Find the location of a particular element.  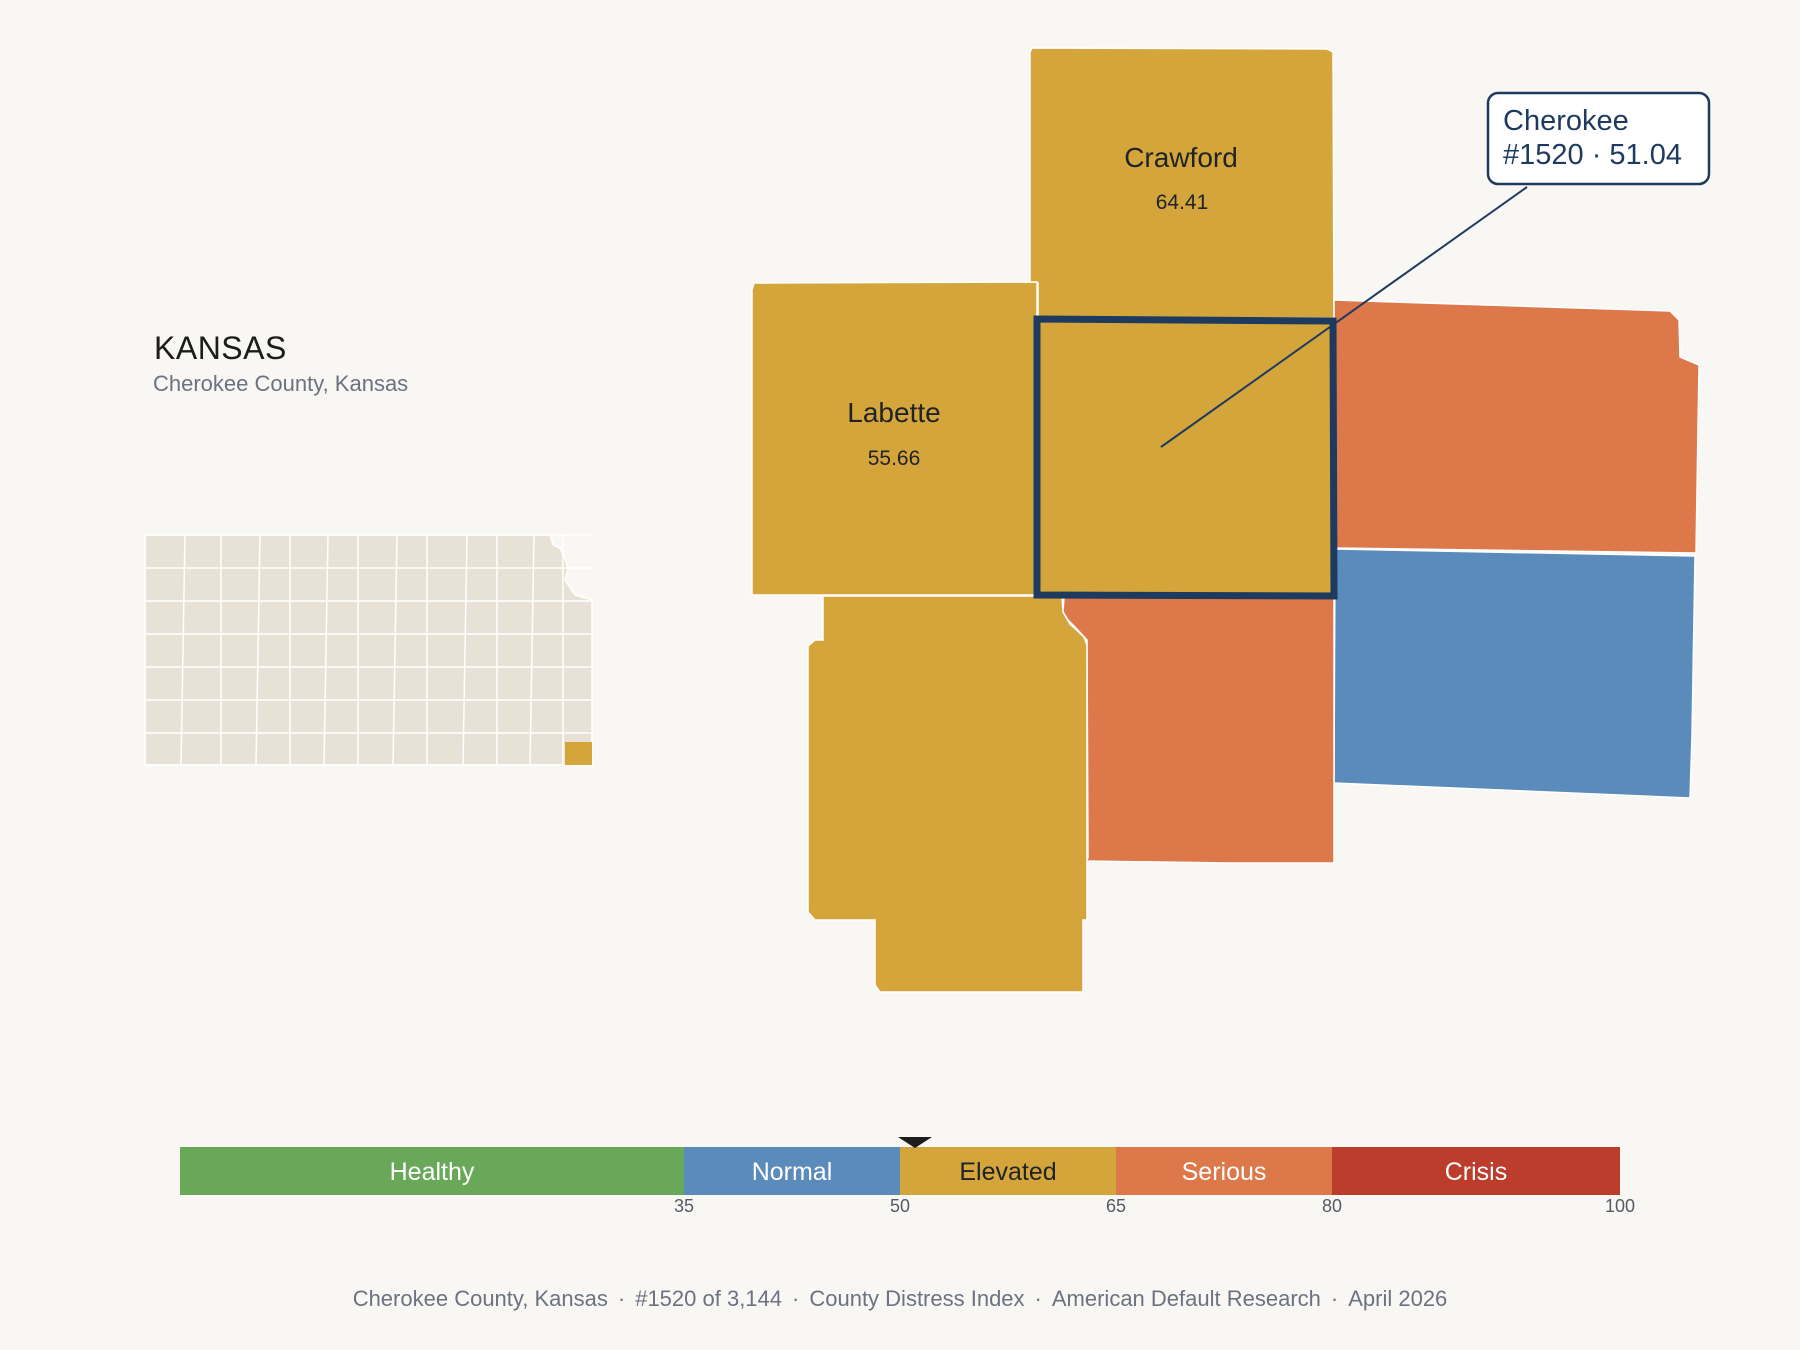

footer-rank: #1520 of 3,144 is located at coordinates (709, 1298).